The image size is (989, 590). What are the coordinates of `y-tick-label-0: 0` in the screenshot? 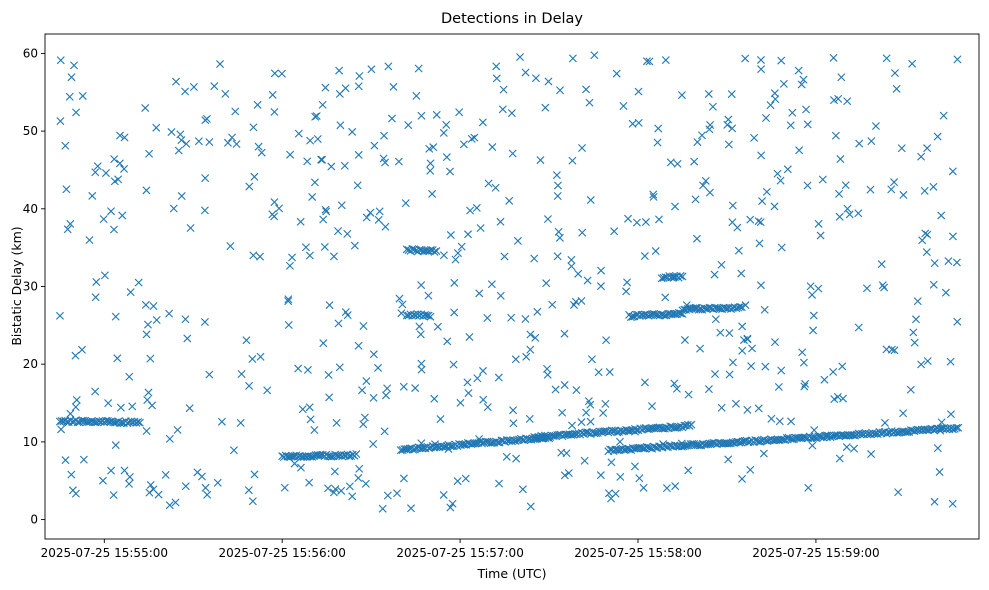 It's located at (34, 520).